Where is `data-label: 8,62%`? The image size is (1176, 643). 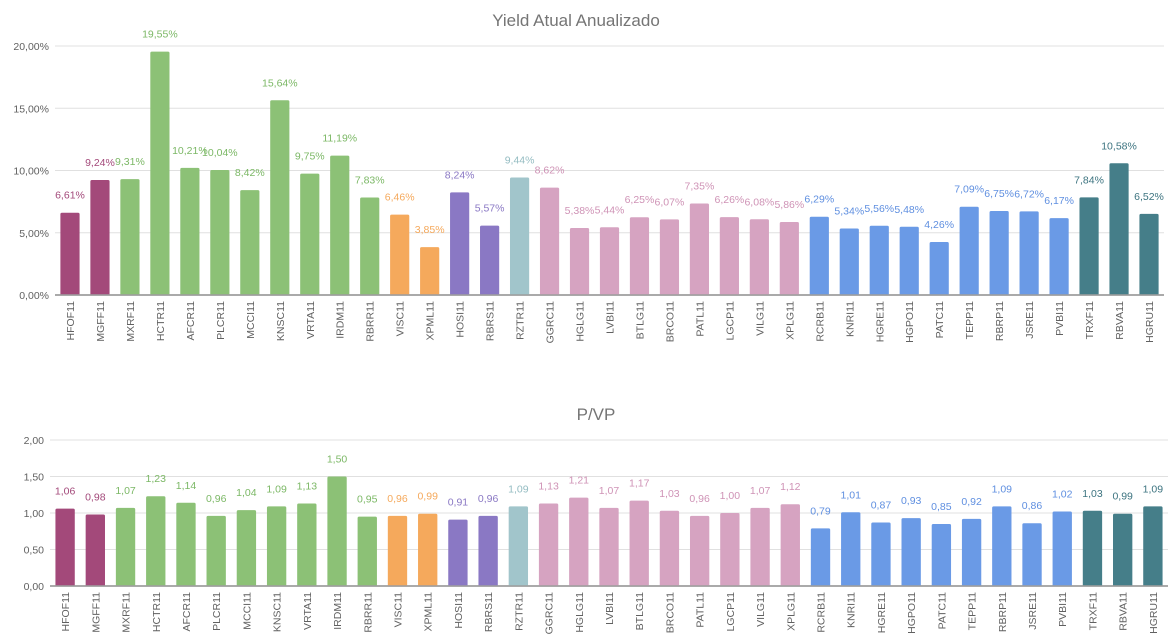
data-label: 8,62% is located at coordinates (550, 171).